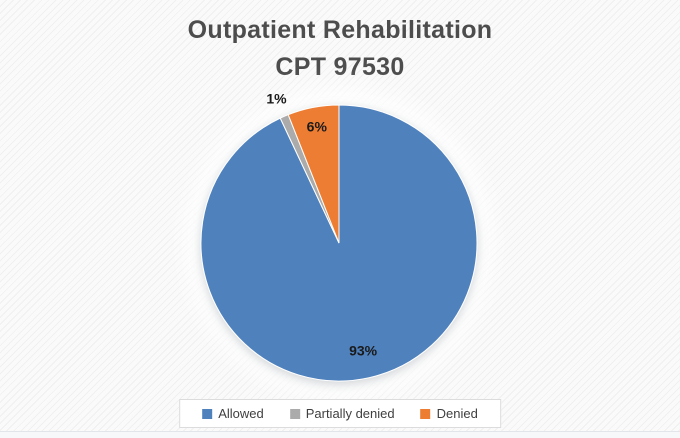 The height and width of the screenshot is (438, 680). What do you see at coordinates (340, 431) in the screenshot?
I see `bottom-divider` at bounding box center [340, 431].